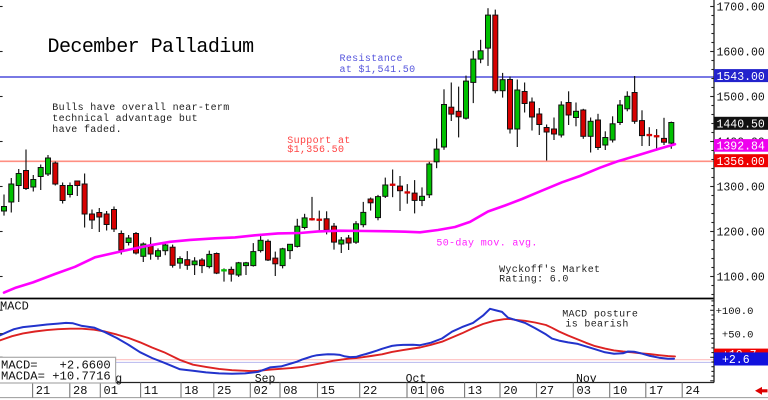 This screenshot has height=400, width=768. What do you see at coordinates (416, 379) in the screenshot?
I see `svg-text: Oct` at bounding box center [416, 379].